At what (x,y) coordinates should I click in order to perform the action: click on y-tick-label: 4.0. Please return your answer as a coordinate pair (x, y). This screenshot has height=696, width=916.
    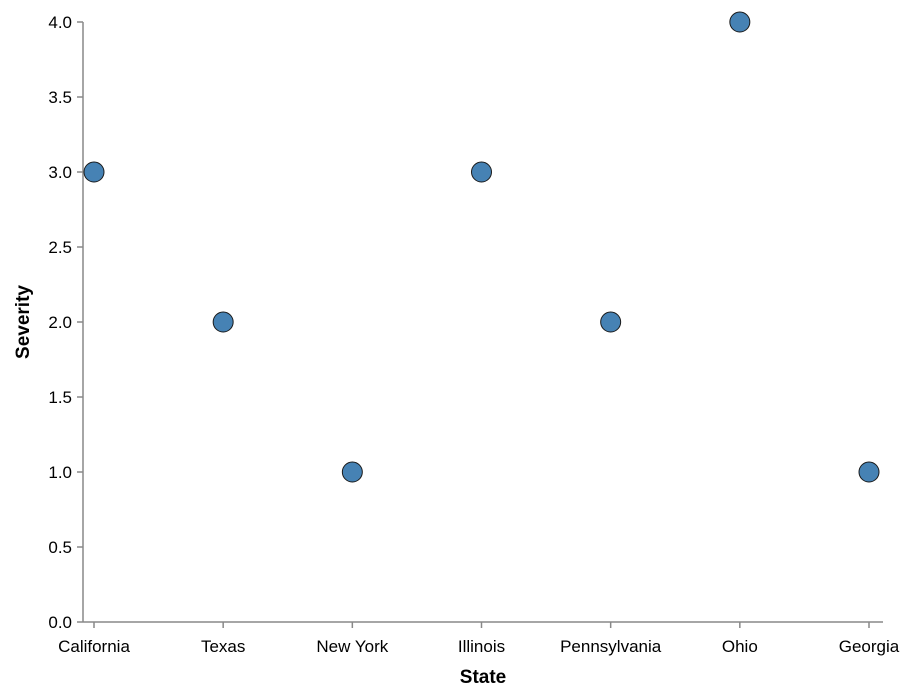
    Looking at the image, I should click on (60, 22).